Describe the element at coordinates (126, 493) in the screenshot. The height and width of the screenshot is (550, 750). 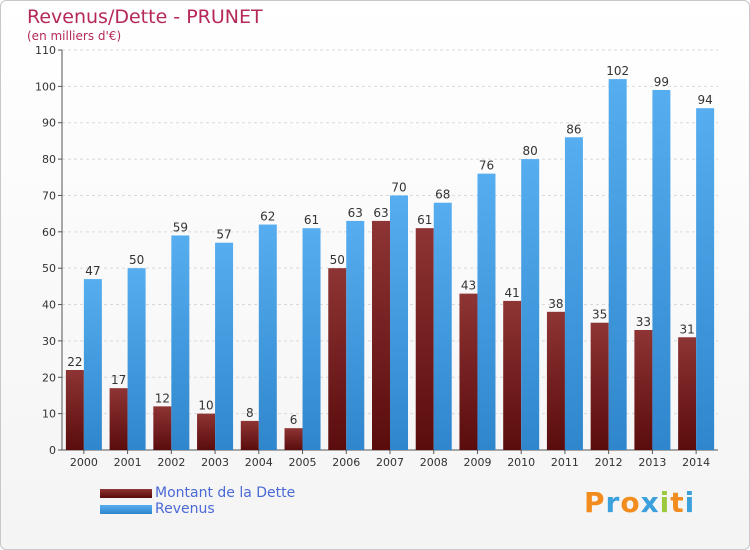
I see `legend-swatch-dette` at that location.